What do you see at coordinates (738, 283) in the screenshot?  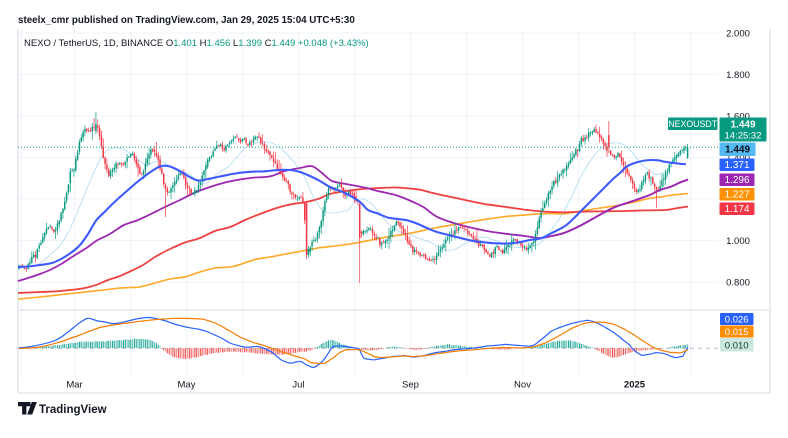 I see `svg-text: 0.800` at bounding box center [738, 283].